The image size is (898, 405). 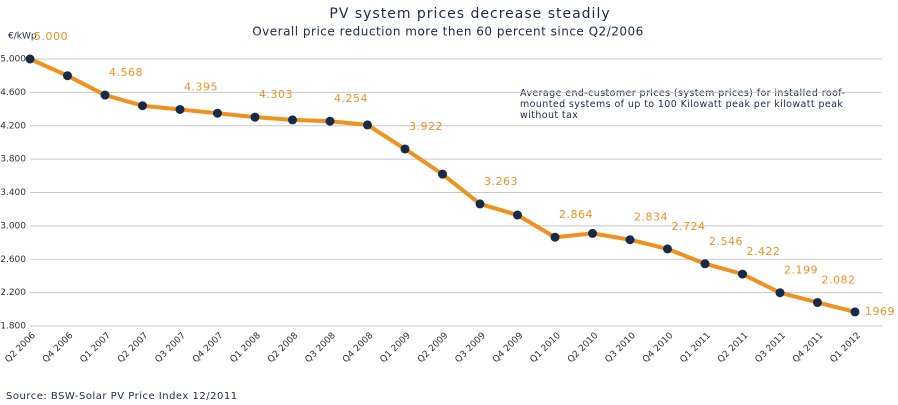 I want to click on x-tick-label: Q2 2011, so click(x=733, y=348).